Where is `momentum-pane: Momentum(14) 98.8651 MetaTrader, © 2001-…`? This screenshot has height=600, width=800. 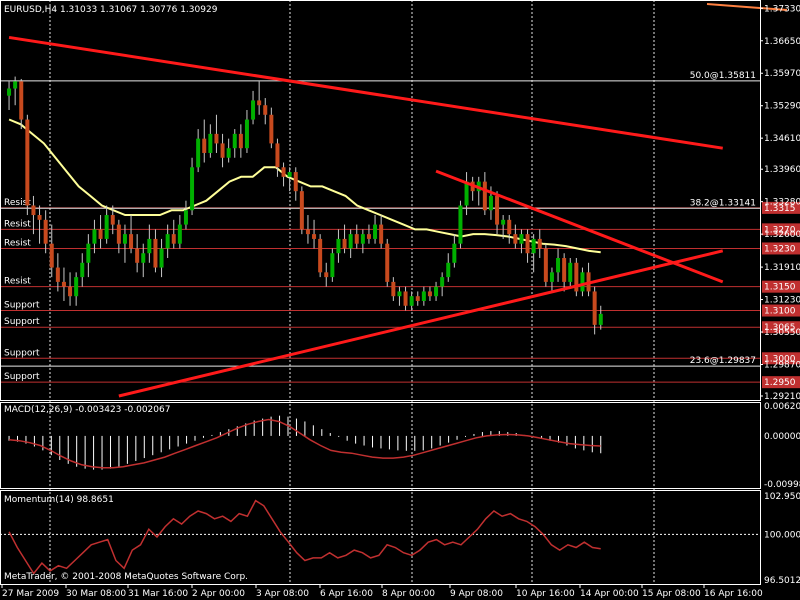 momentum-pane: Momentum(14) 98.8651 MetaTrader, © 2001-… is located at coordinates (380, 538).